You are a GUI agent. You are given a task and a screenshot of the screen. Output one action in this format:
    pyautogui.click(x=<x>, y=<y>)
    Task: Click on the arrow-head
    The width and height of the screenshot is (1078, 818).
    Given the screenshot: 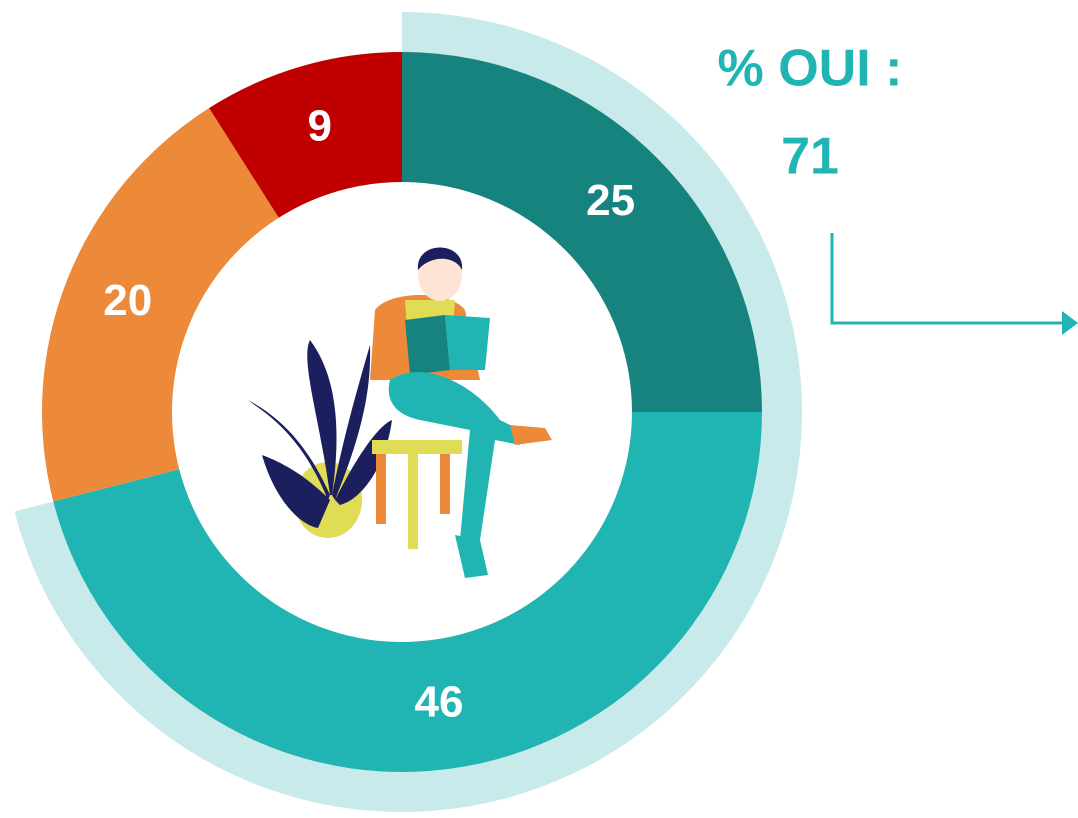 What is the action you would take?
    pyautogui.click(x=1070, y=323)
    